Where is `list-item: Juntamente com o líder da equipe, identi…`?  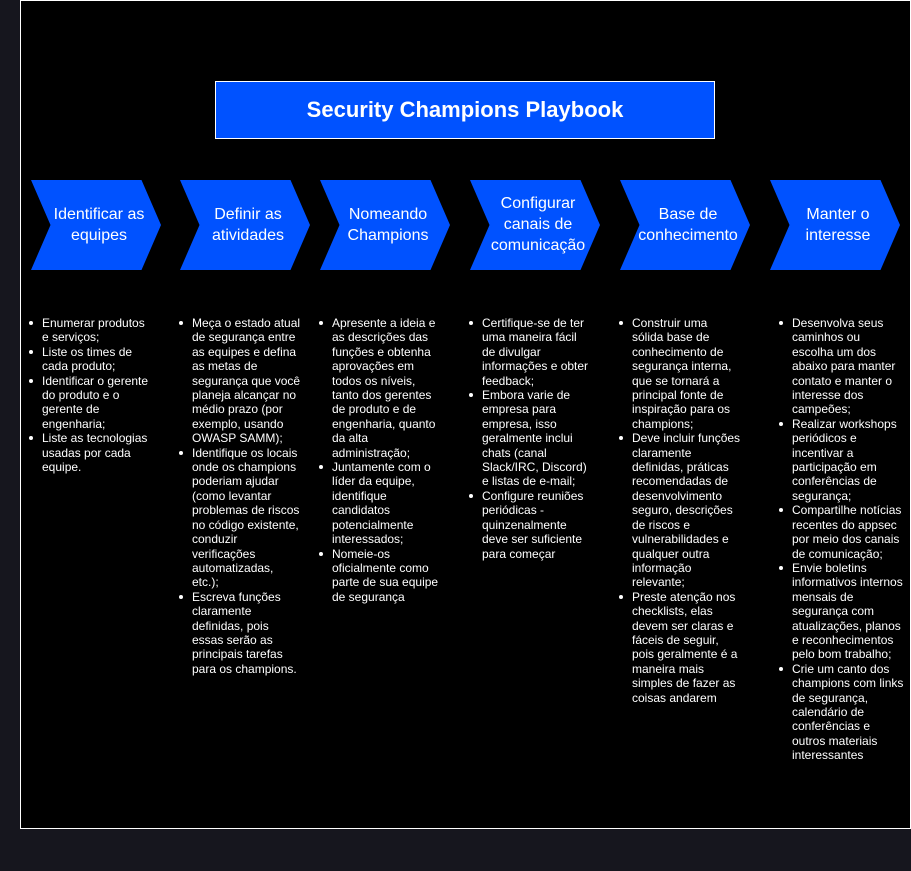
list-item: Juntamente com o líder da equipe, identi… is located at coordinates (380, 503).